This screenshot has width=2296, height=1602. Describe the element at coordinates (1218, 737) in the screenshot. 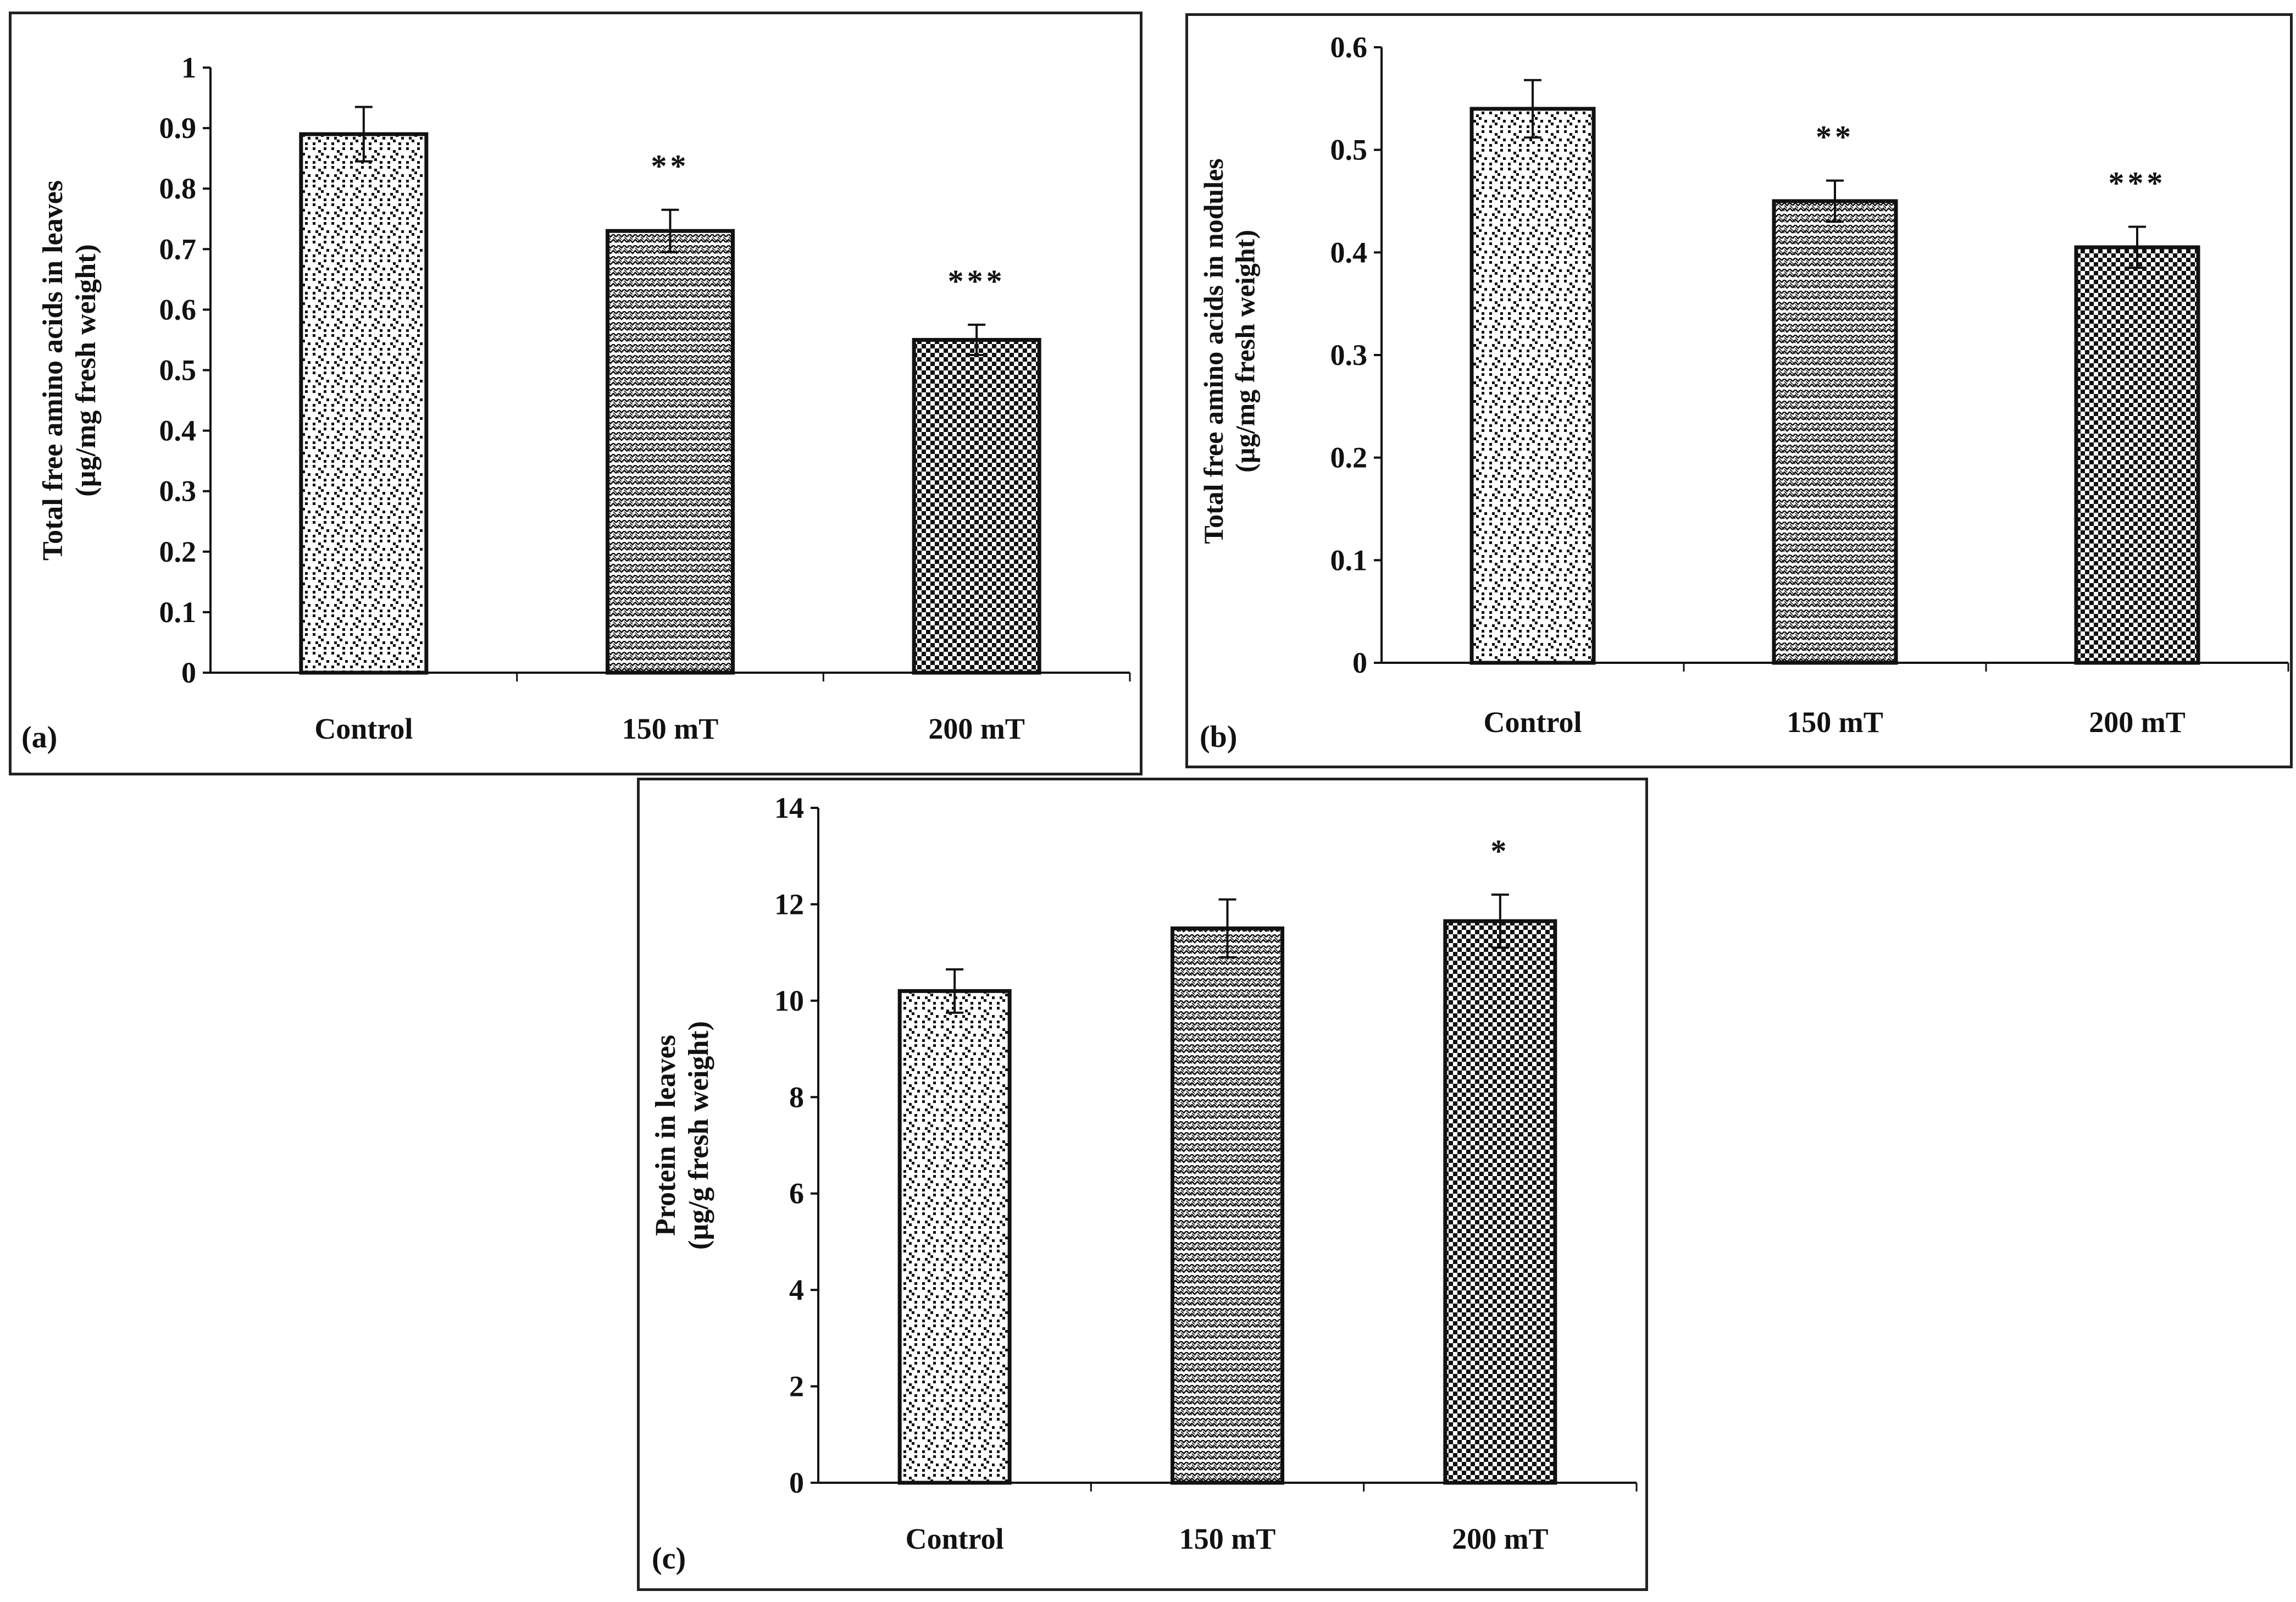

I see `panel-label: (b)` at that location.